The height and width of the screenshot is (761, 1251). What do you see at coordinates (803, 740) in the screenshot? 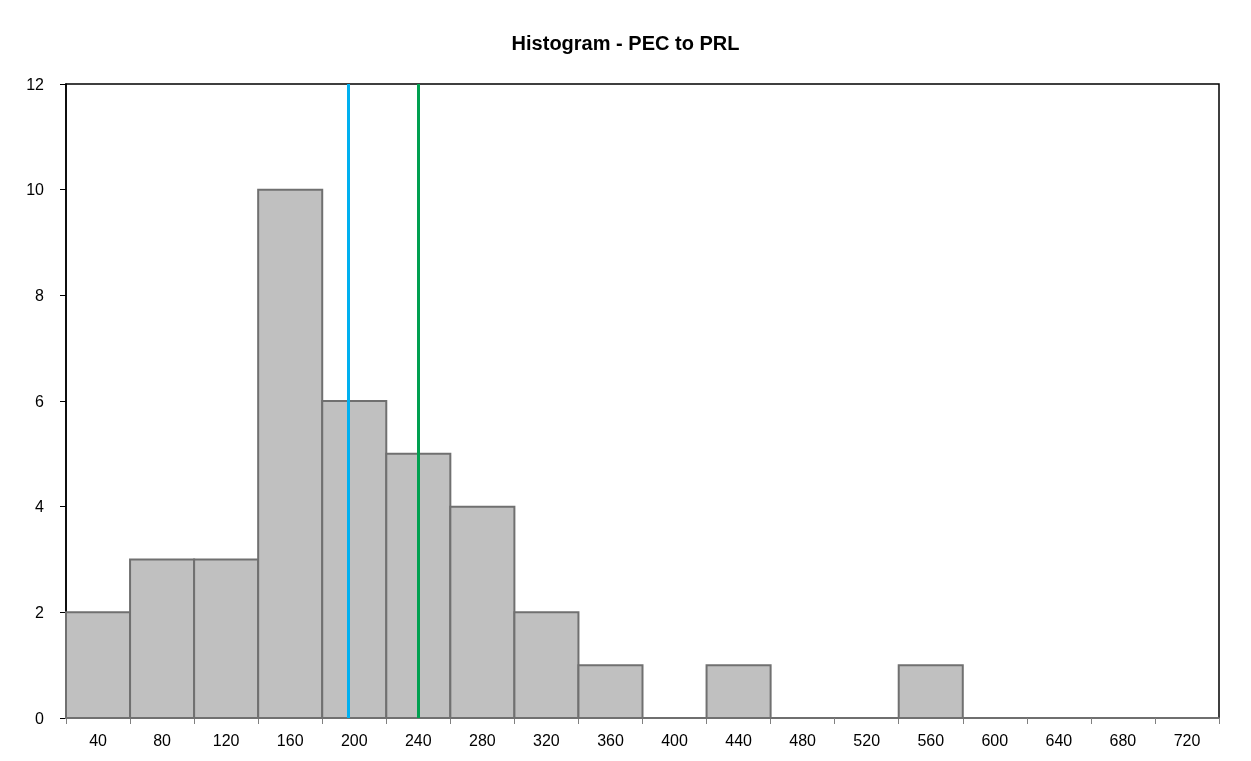
I see `x-tick-label: 480` at bounding box center [803, 740].